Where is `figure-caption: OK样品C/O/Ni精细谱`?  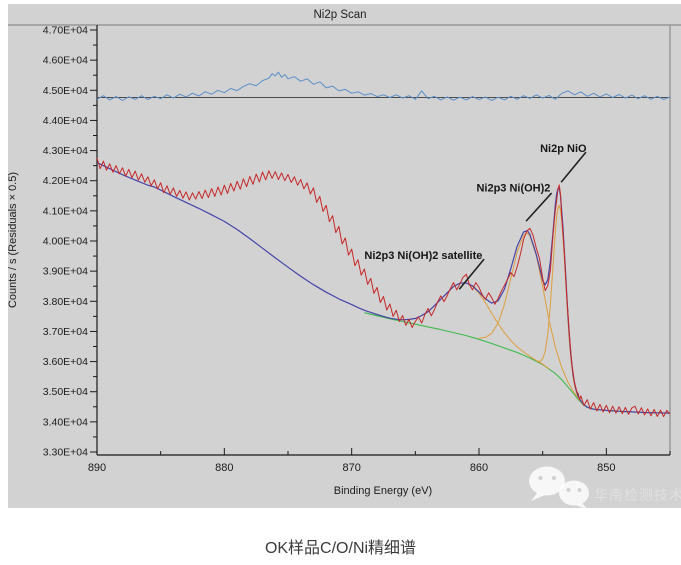
figure-caption: OK样品C/O/Ni精细谱 is located at coordinates (340, 548).